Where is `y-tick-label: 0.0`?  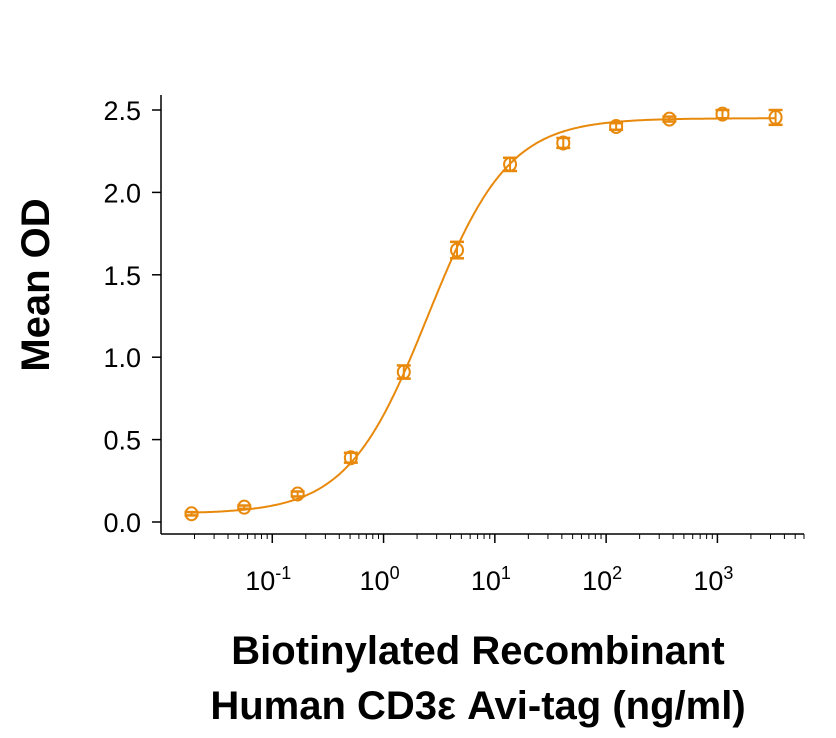
y-tick-label: 0.0 is located at coordinates (122, 523).